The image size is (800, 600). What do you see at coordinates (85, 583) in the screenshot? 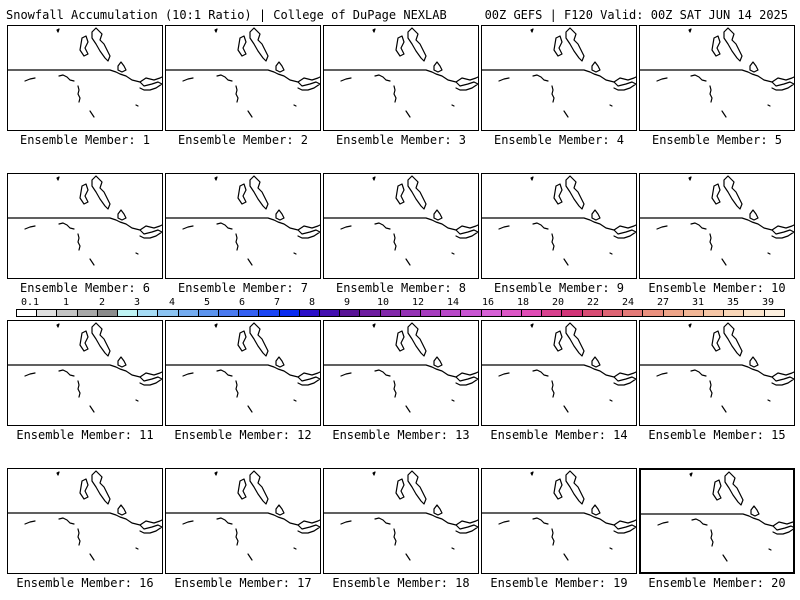
I see `ensemble-member-label: Ensemble Member: 16` at bounding box center [85, 583].